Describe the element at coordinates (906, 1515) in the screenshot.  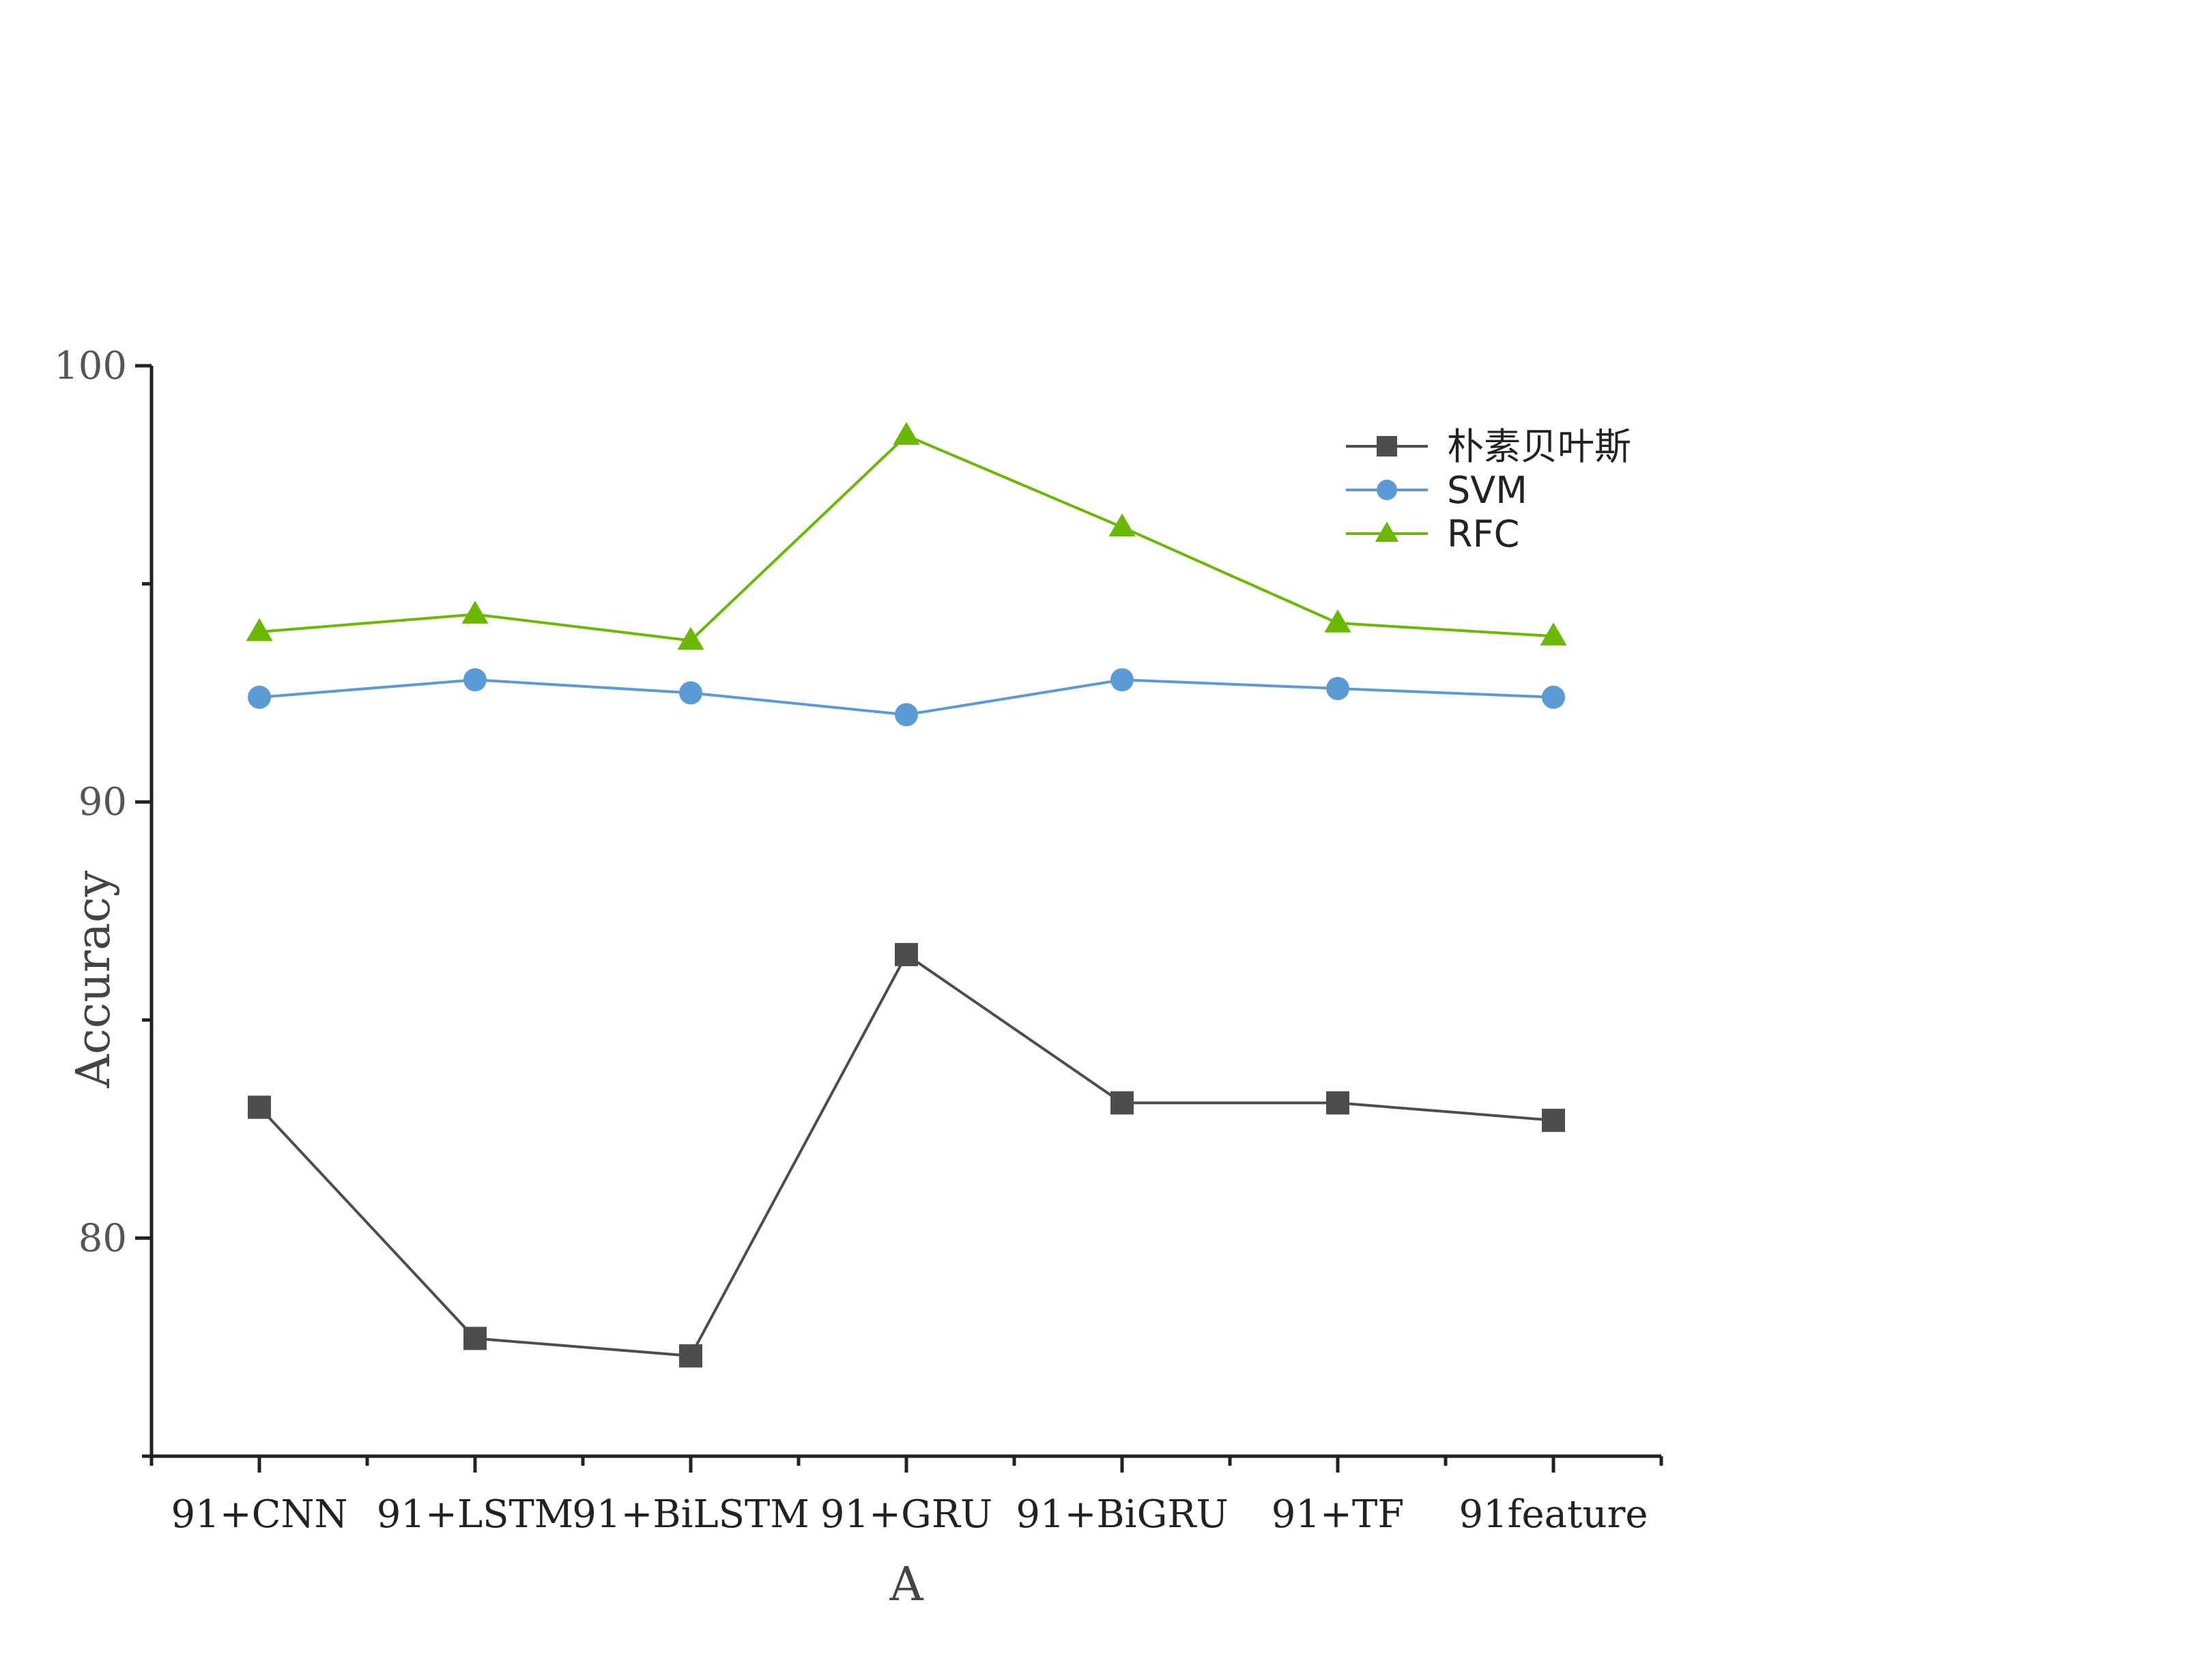
I see `x-tick-label: 91+GRU` at that location.